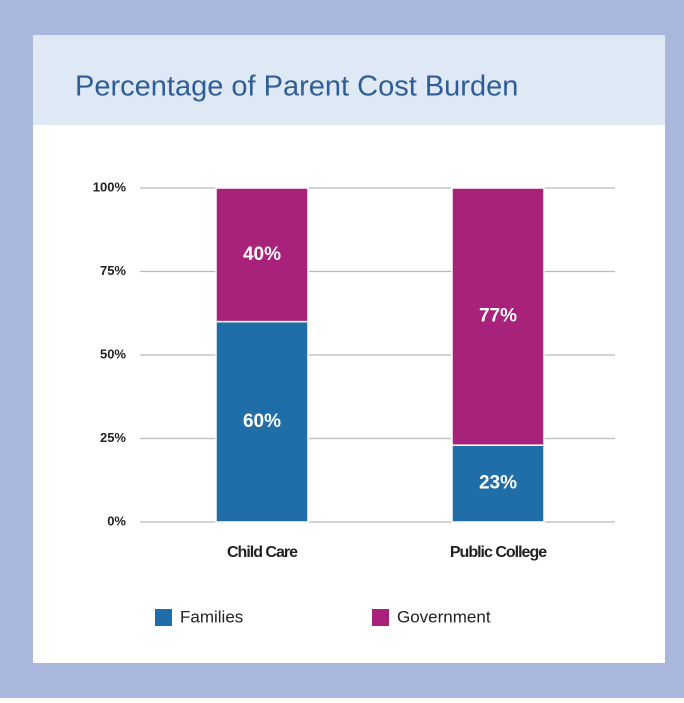 This screenshot has width=684, height=703. What do you see at coordinates (444, 616) in the screenshot?
I see `legend-label: Government` at bounding box center [444, 616].